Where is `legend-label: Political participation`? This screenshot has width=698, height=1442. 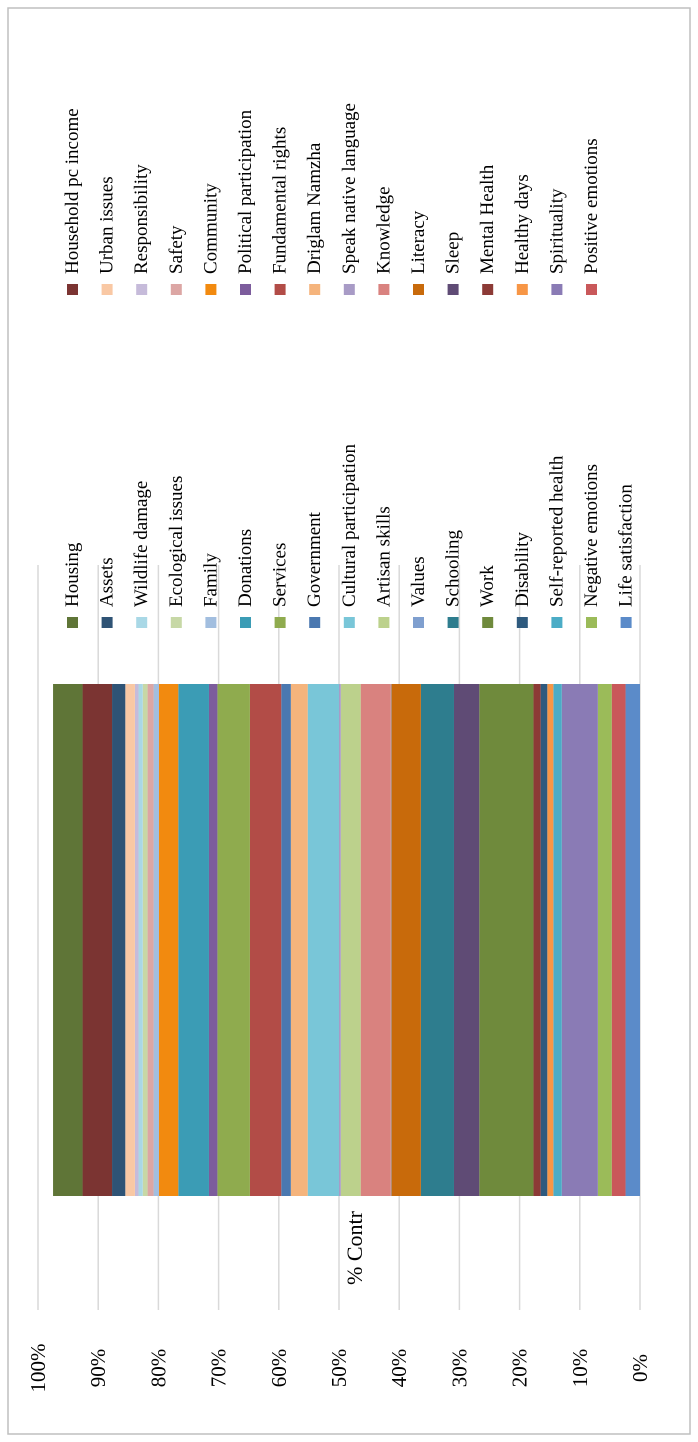 legend-label: Political participation is located at coordinates (245, 191).